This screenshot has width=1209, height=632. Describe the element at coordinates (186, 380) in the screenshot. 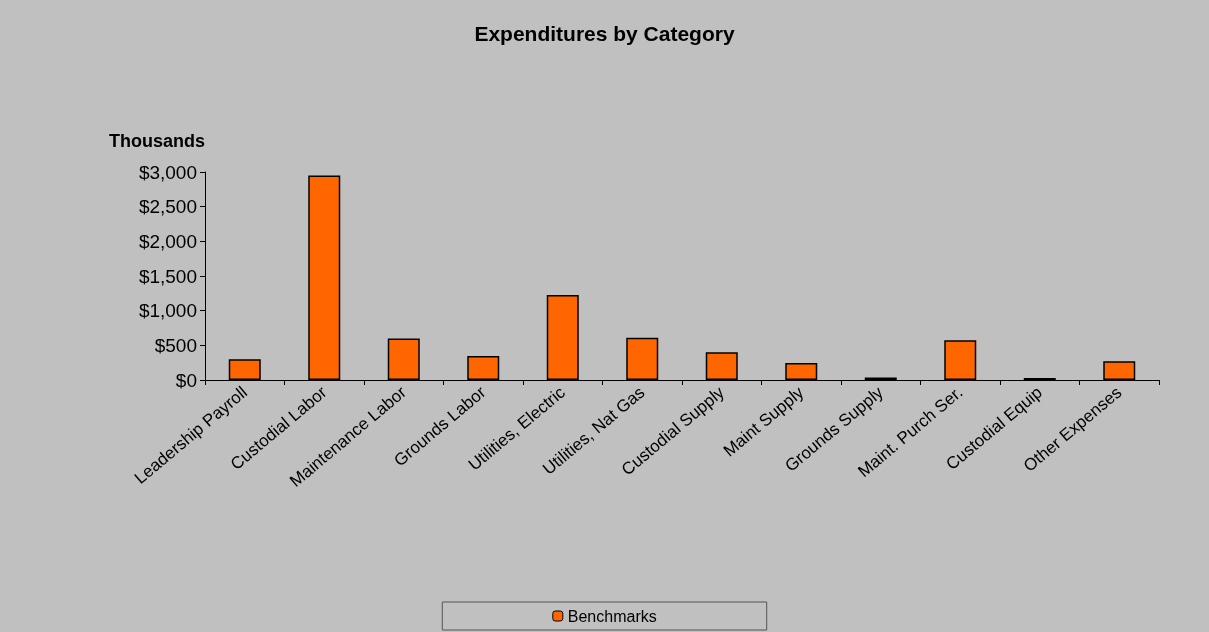

I see `y-tick-label: $0` at that location.